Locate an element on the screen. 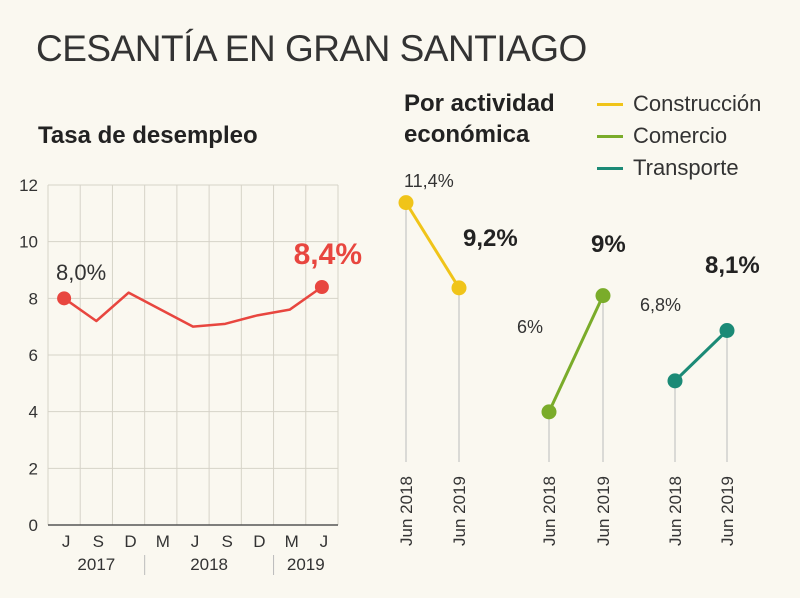 The height and width of the screenshot is (598, 800). left-chart-title: Tasa de desempleo is located at coordinates (148, 135).